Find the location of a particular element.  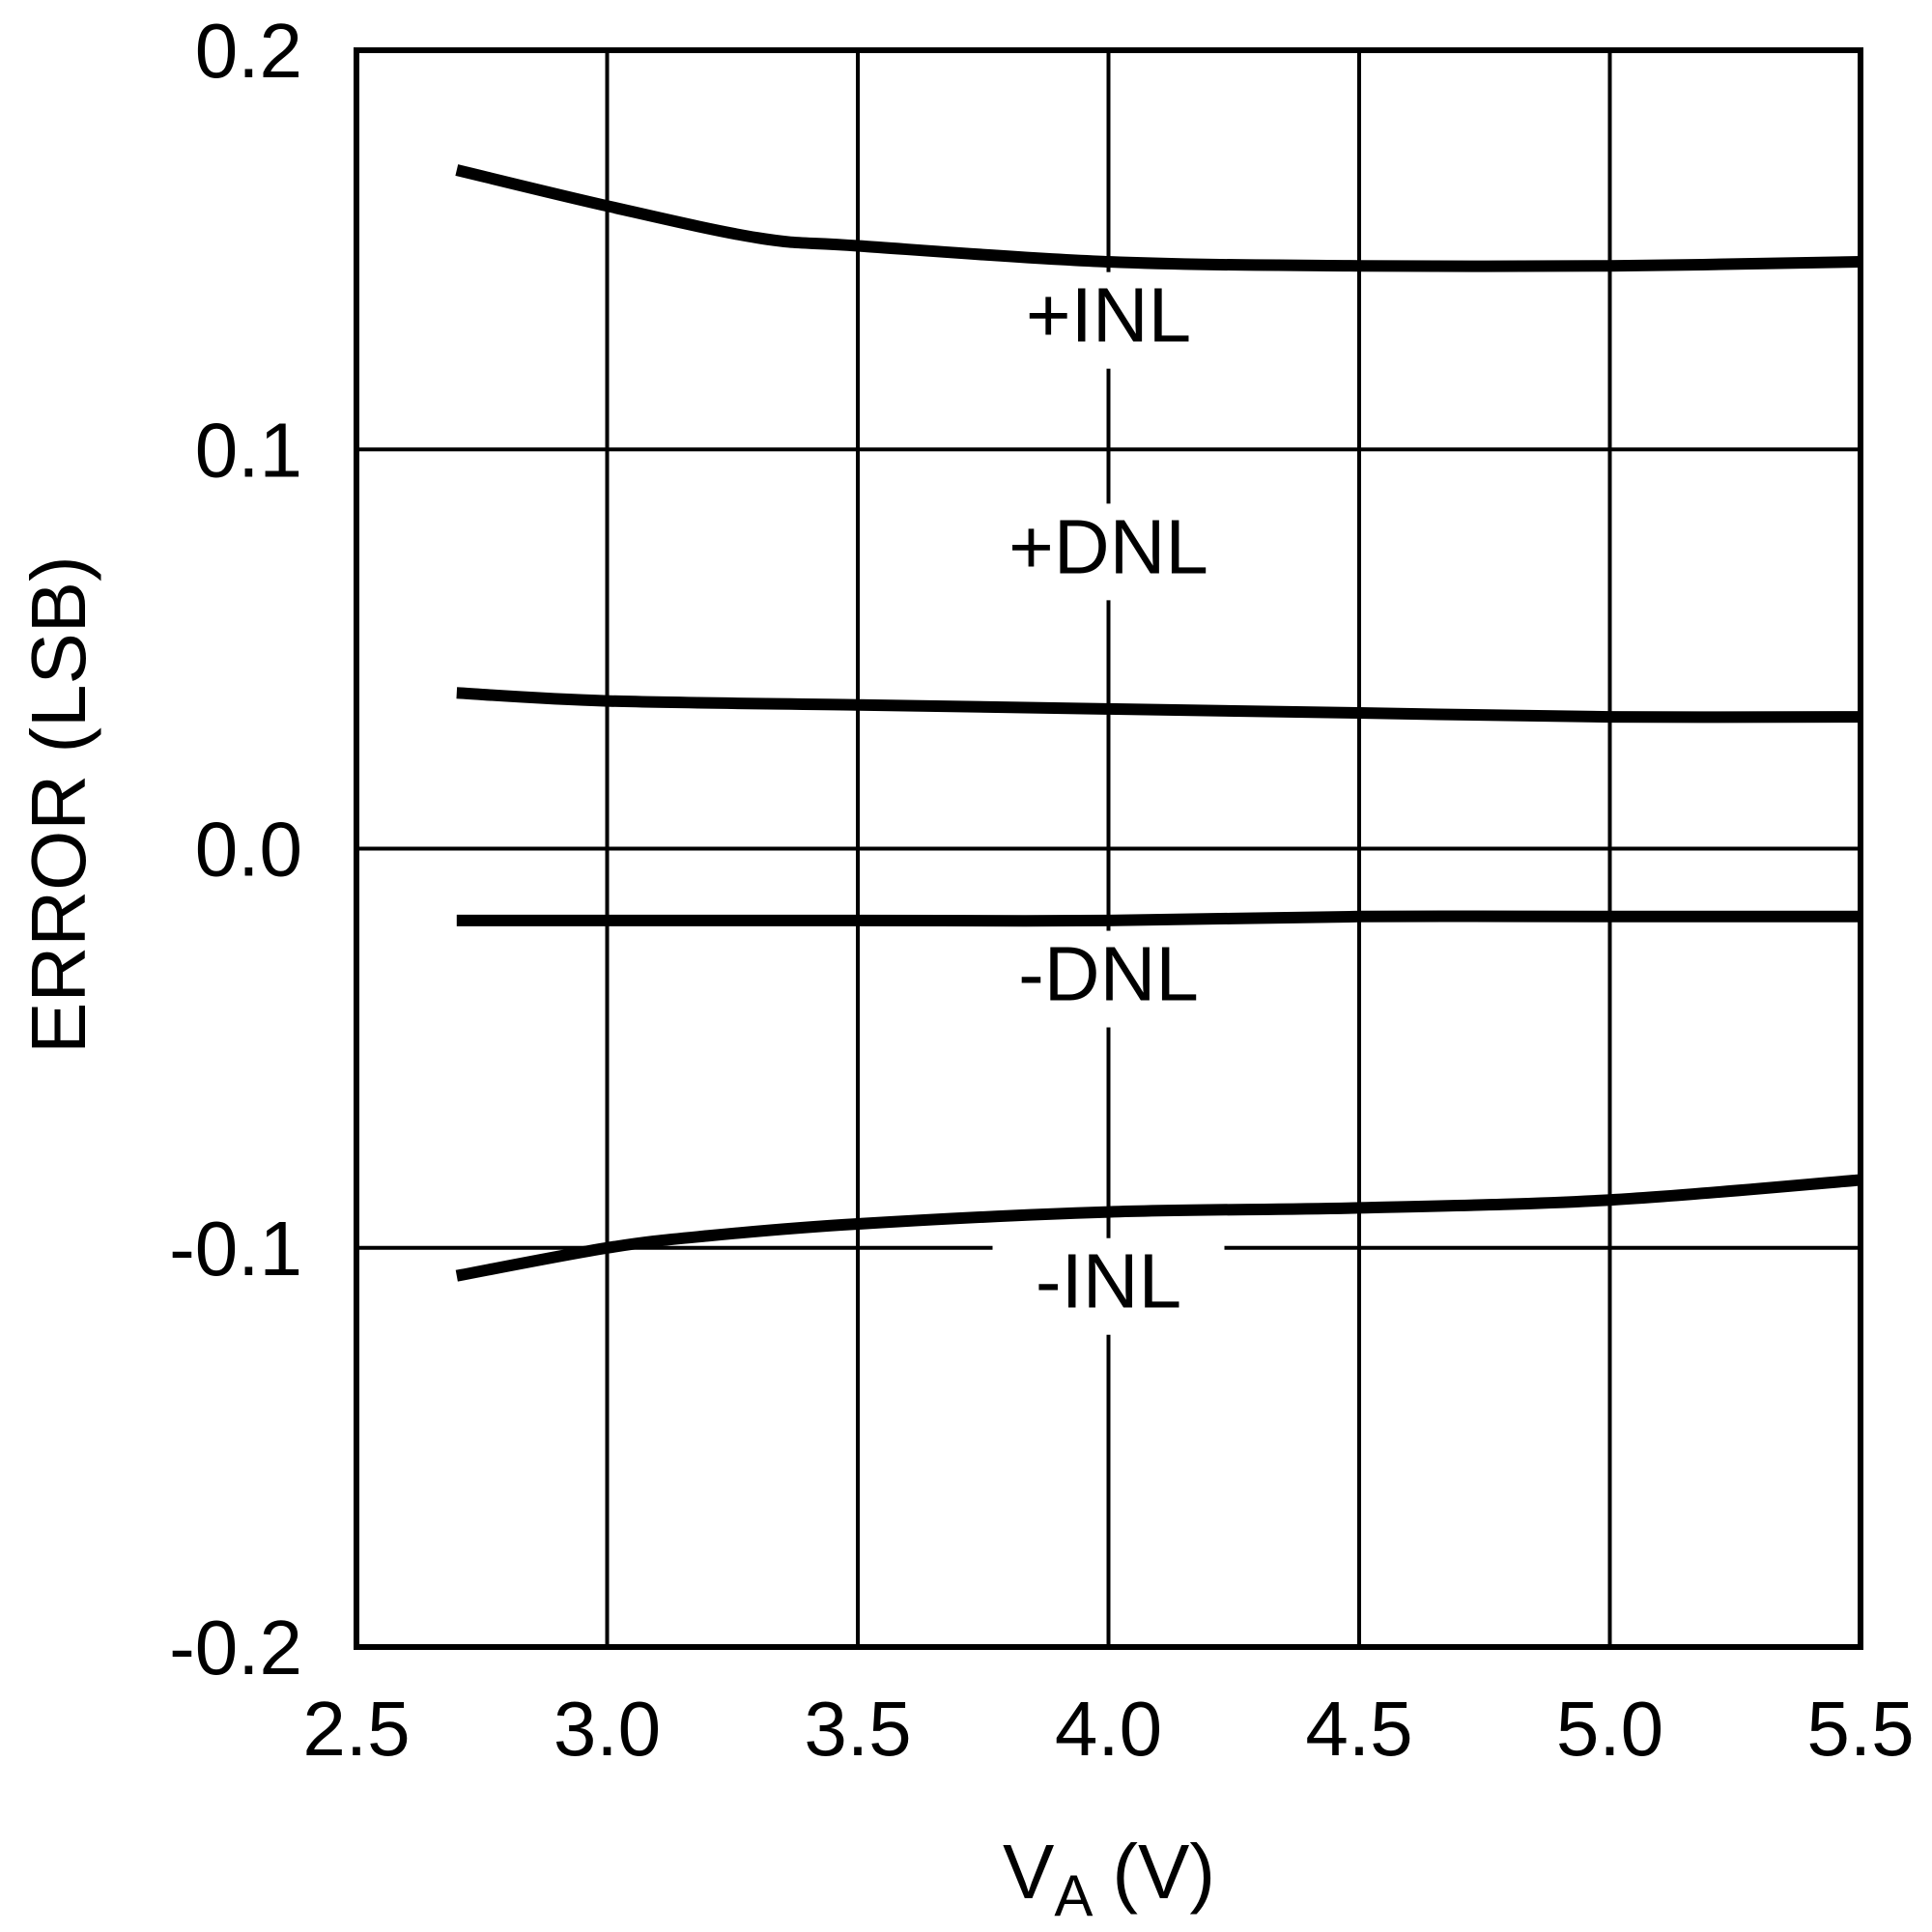

x-axis-title-unit: (V) is located at coordinates (1163, 1872).